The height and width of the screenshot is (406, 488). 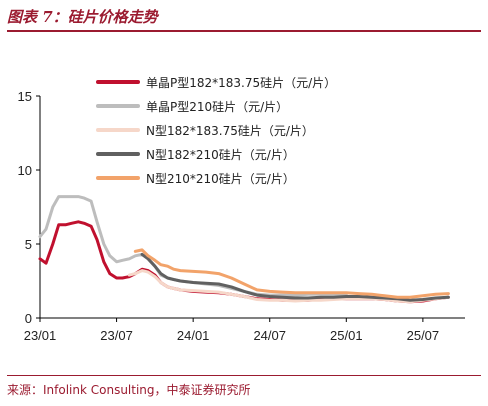 I want to click on legend-label-1: 单晶P型182*183.75硅片（元/片）, so click(x=241, y=83).